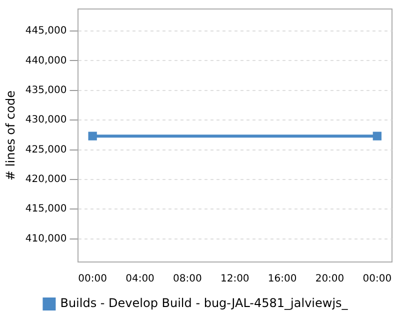  Describe the element at coordinates (46, 90) in the screenshot. I see `y-tick-label: 435,000` at that location.